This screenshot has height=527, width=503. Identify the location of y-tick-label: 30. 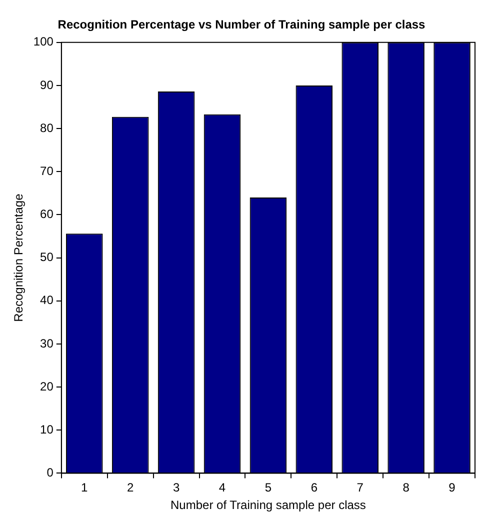
(47, 343).